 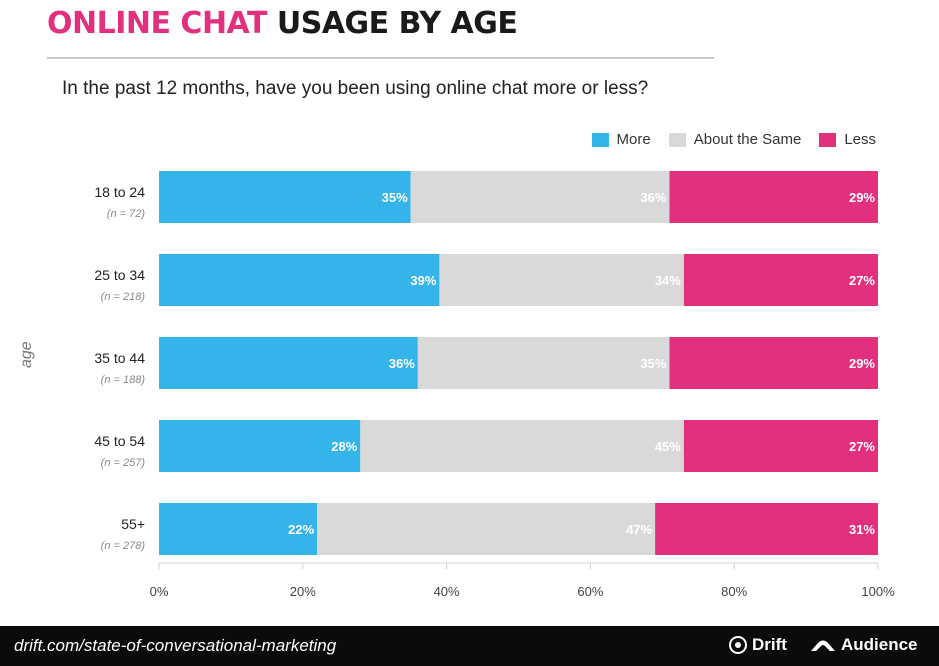 What do you see at coordinates (747, 139) in the screenshot?
I see `legend-label-same: About the Same` at bounding box center [747, 139].